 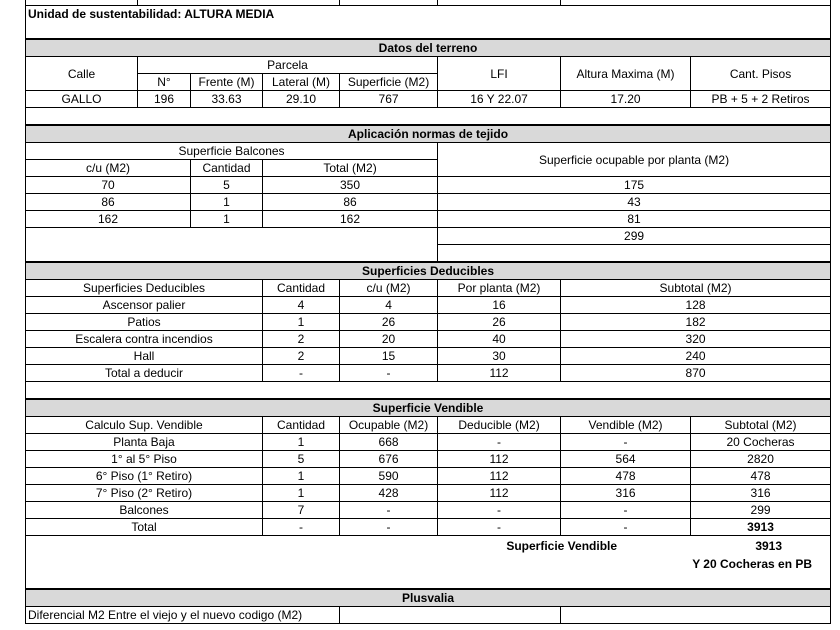 I want to click on column-header: Calle, so click(x=81, y=73).